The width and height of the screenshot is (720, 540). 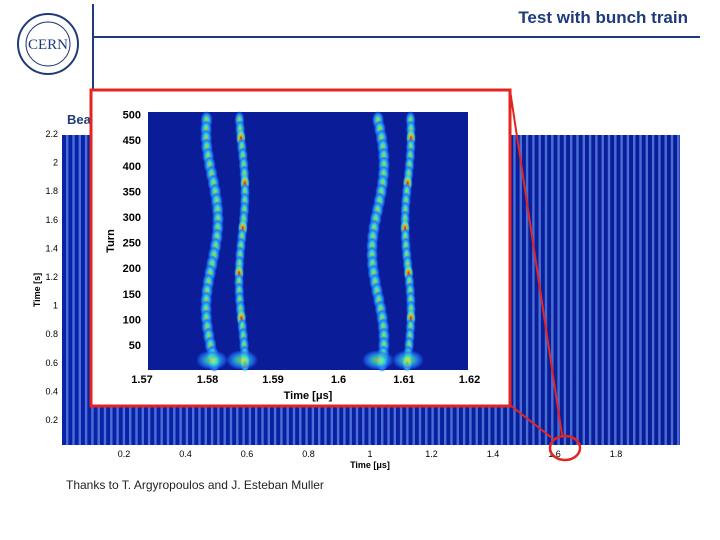 I want to click on main-x-tick-label: 0.6, so click(x=247, y=454).